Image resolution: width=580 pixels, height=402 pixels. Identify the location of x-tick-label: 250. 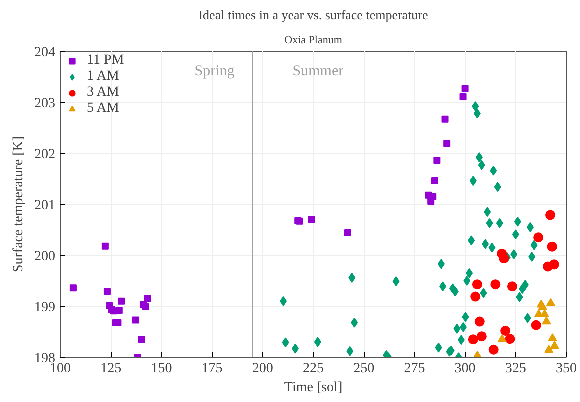
(364, 369).